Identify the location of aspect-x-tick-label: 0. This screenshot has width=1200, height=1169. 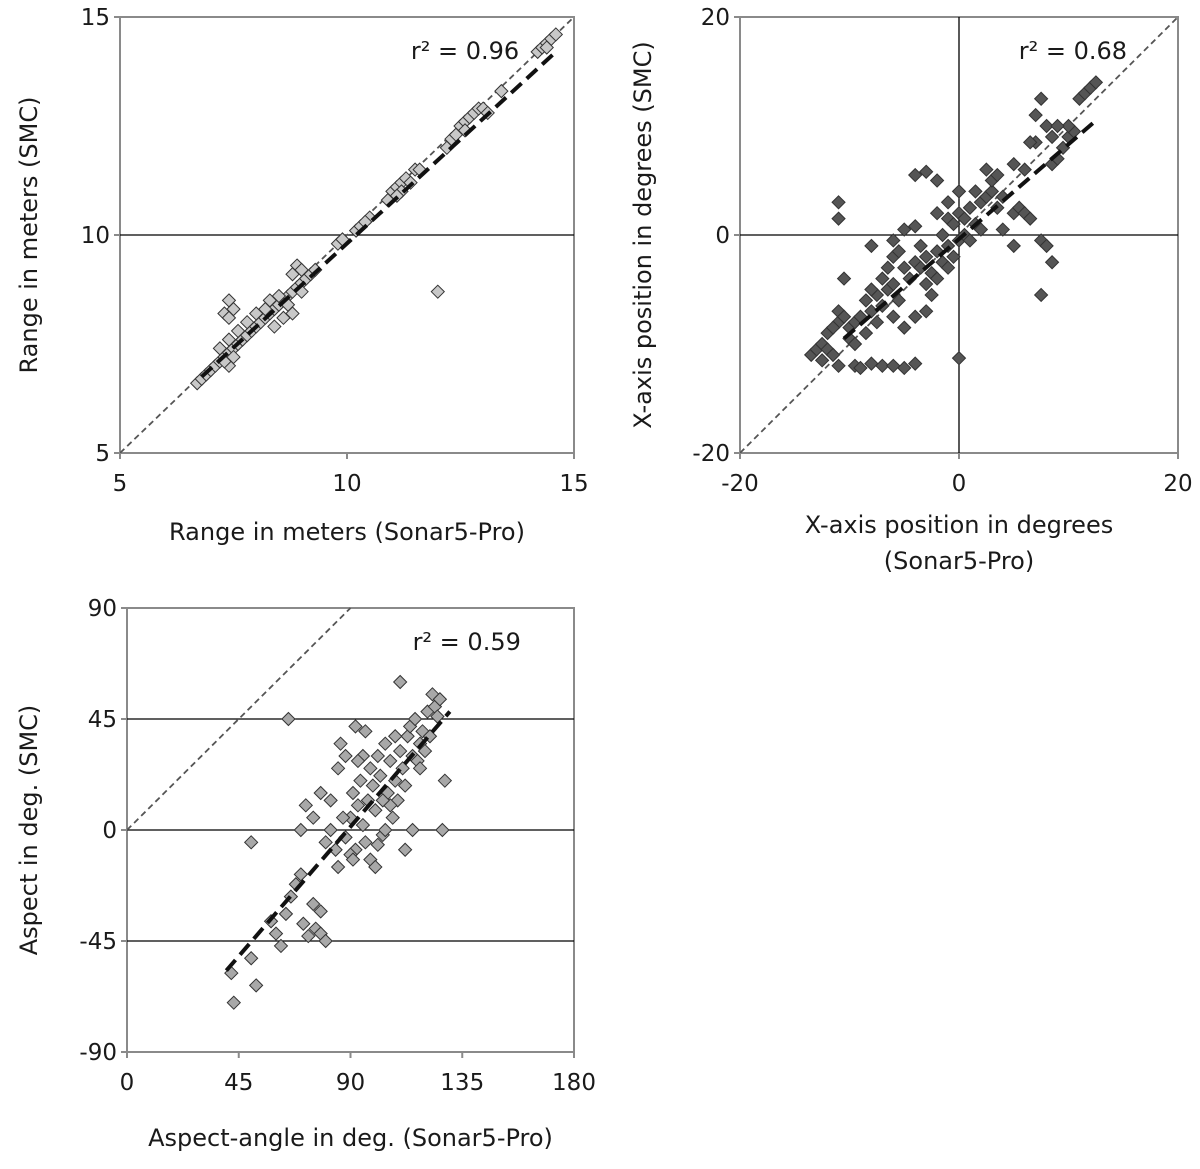
(127, 1083).